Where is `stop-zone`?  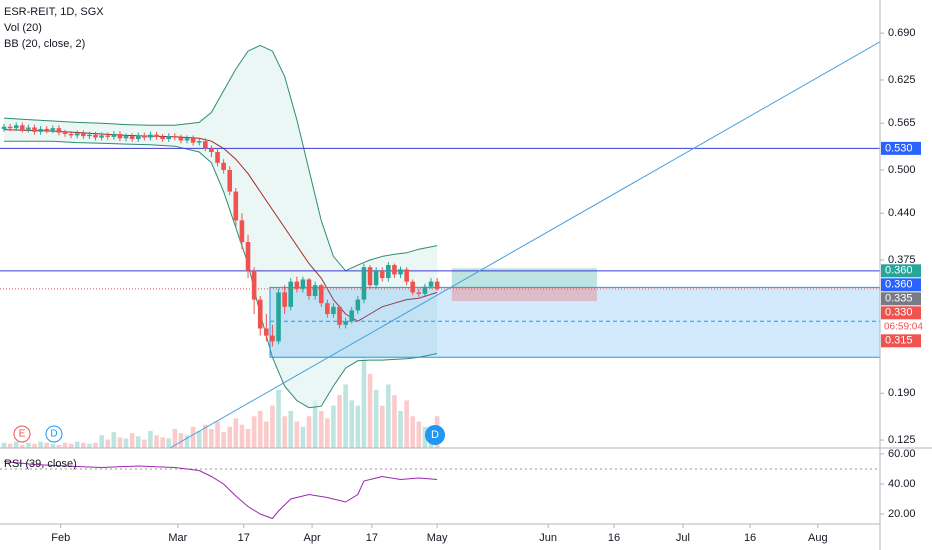
stop-zone is located at coordinates (524, 294).